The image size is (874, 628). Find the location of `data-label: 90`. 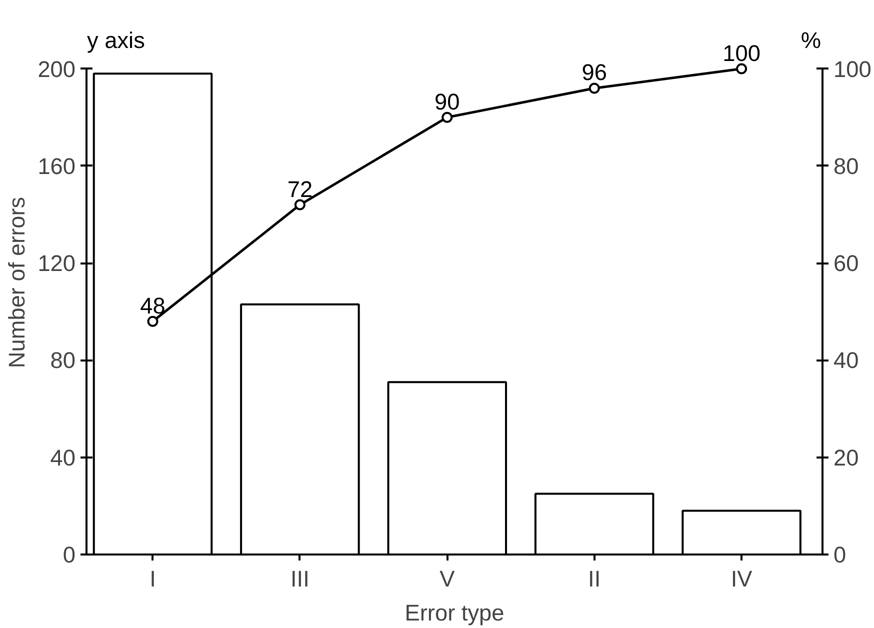

data-label: 90 is located at coordinates (447, 101).